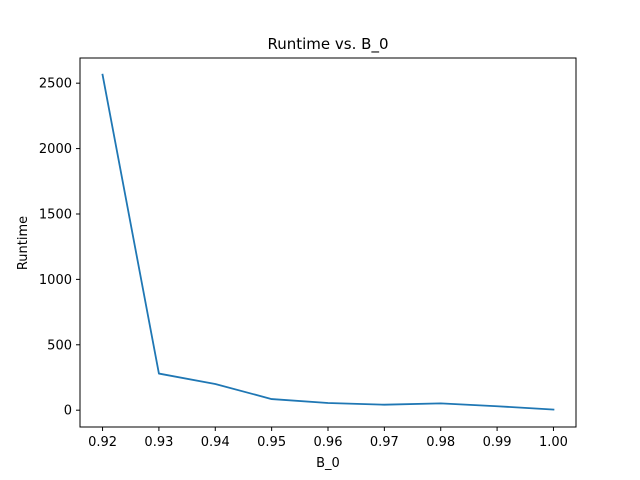 This screenshot has height=480, width=640. Describe the element at coordinates (55, 84) in the screenshot. I see `y-tick-label: 2500` at that location.